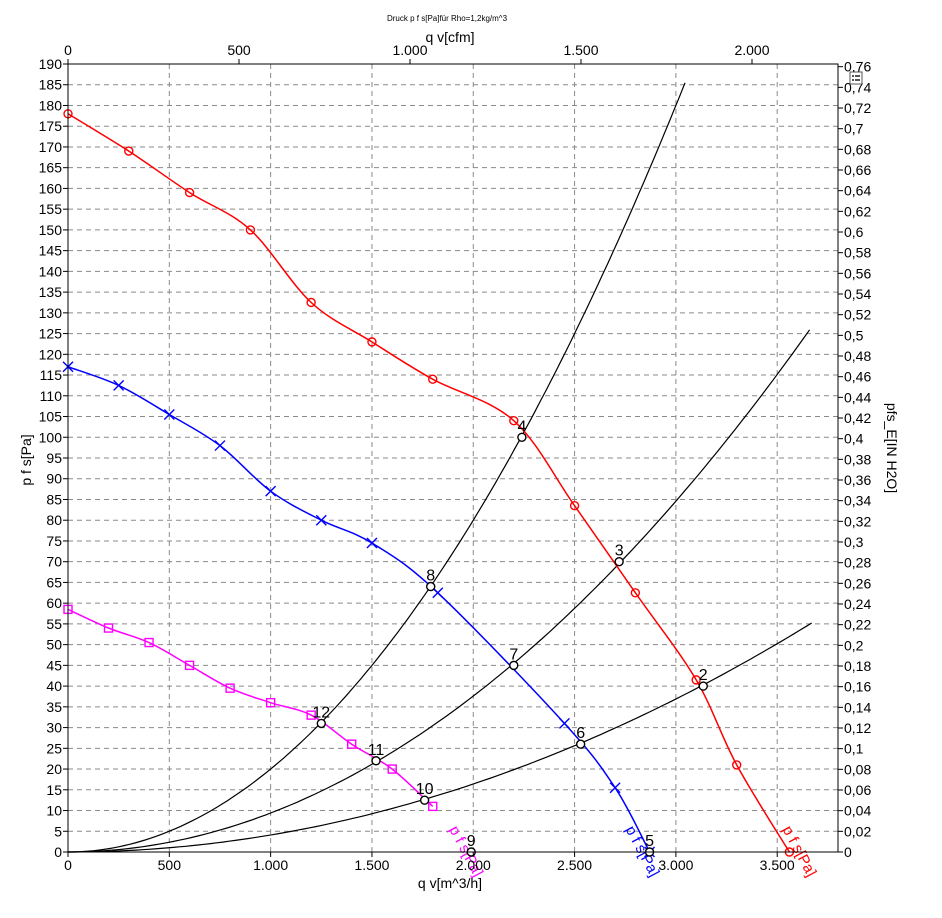 This screenshot has width=942, height=918. Describe the element at coordinates (854, 645) in the screenshot. I see `y2-tick-label: 0,2` at that location.